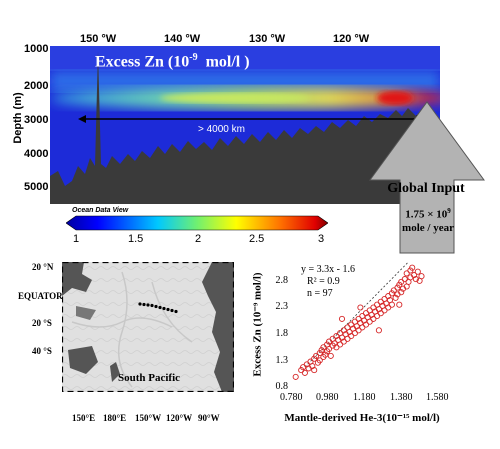 The height and width of the screenshot is (449, 500). Describe the element at coordinates (148, 418) in the screenshot. I see `map-lon-150w: 150°W` at that location.